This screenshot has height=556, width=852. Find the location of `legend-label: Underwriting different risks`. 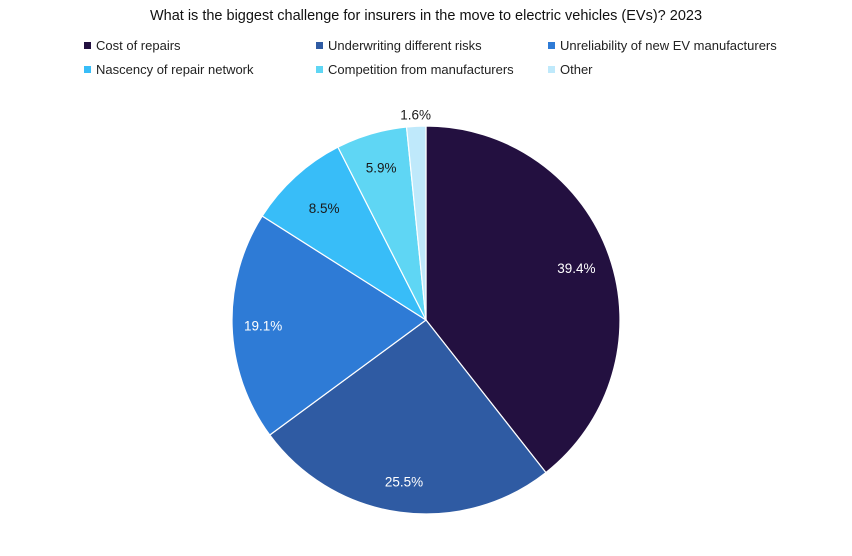

legend-label: Underwriting different risks is located at coordinates (405, 45).